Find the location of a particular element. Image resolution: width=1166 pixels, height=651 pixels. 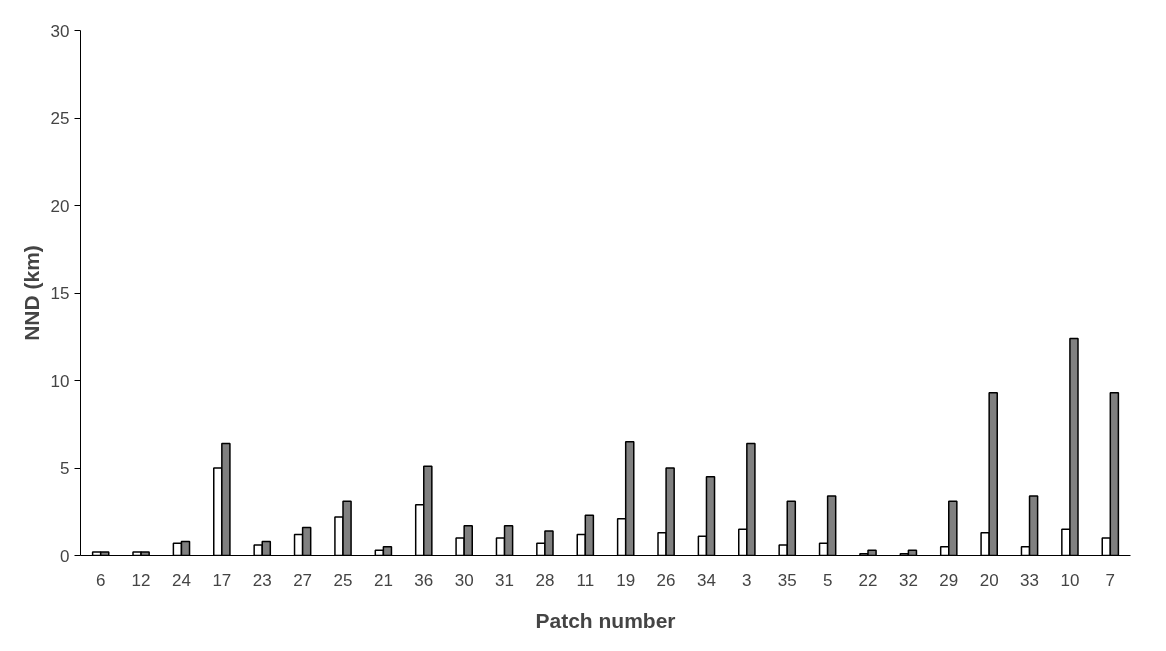

x-tick-label: 24 is located at coordinates (181, 580).